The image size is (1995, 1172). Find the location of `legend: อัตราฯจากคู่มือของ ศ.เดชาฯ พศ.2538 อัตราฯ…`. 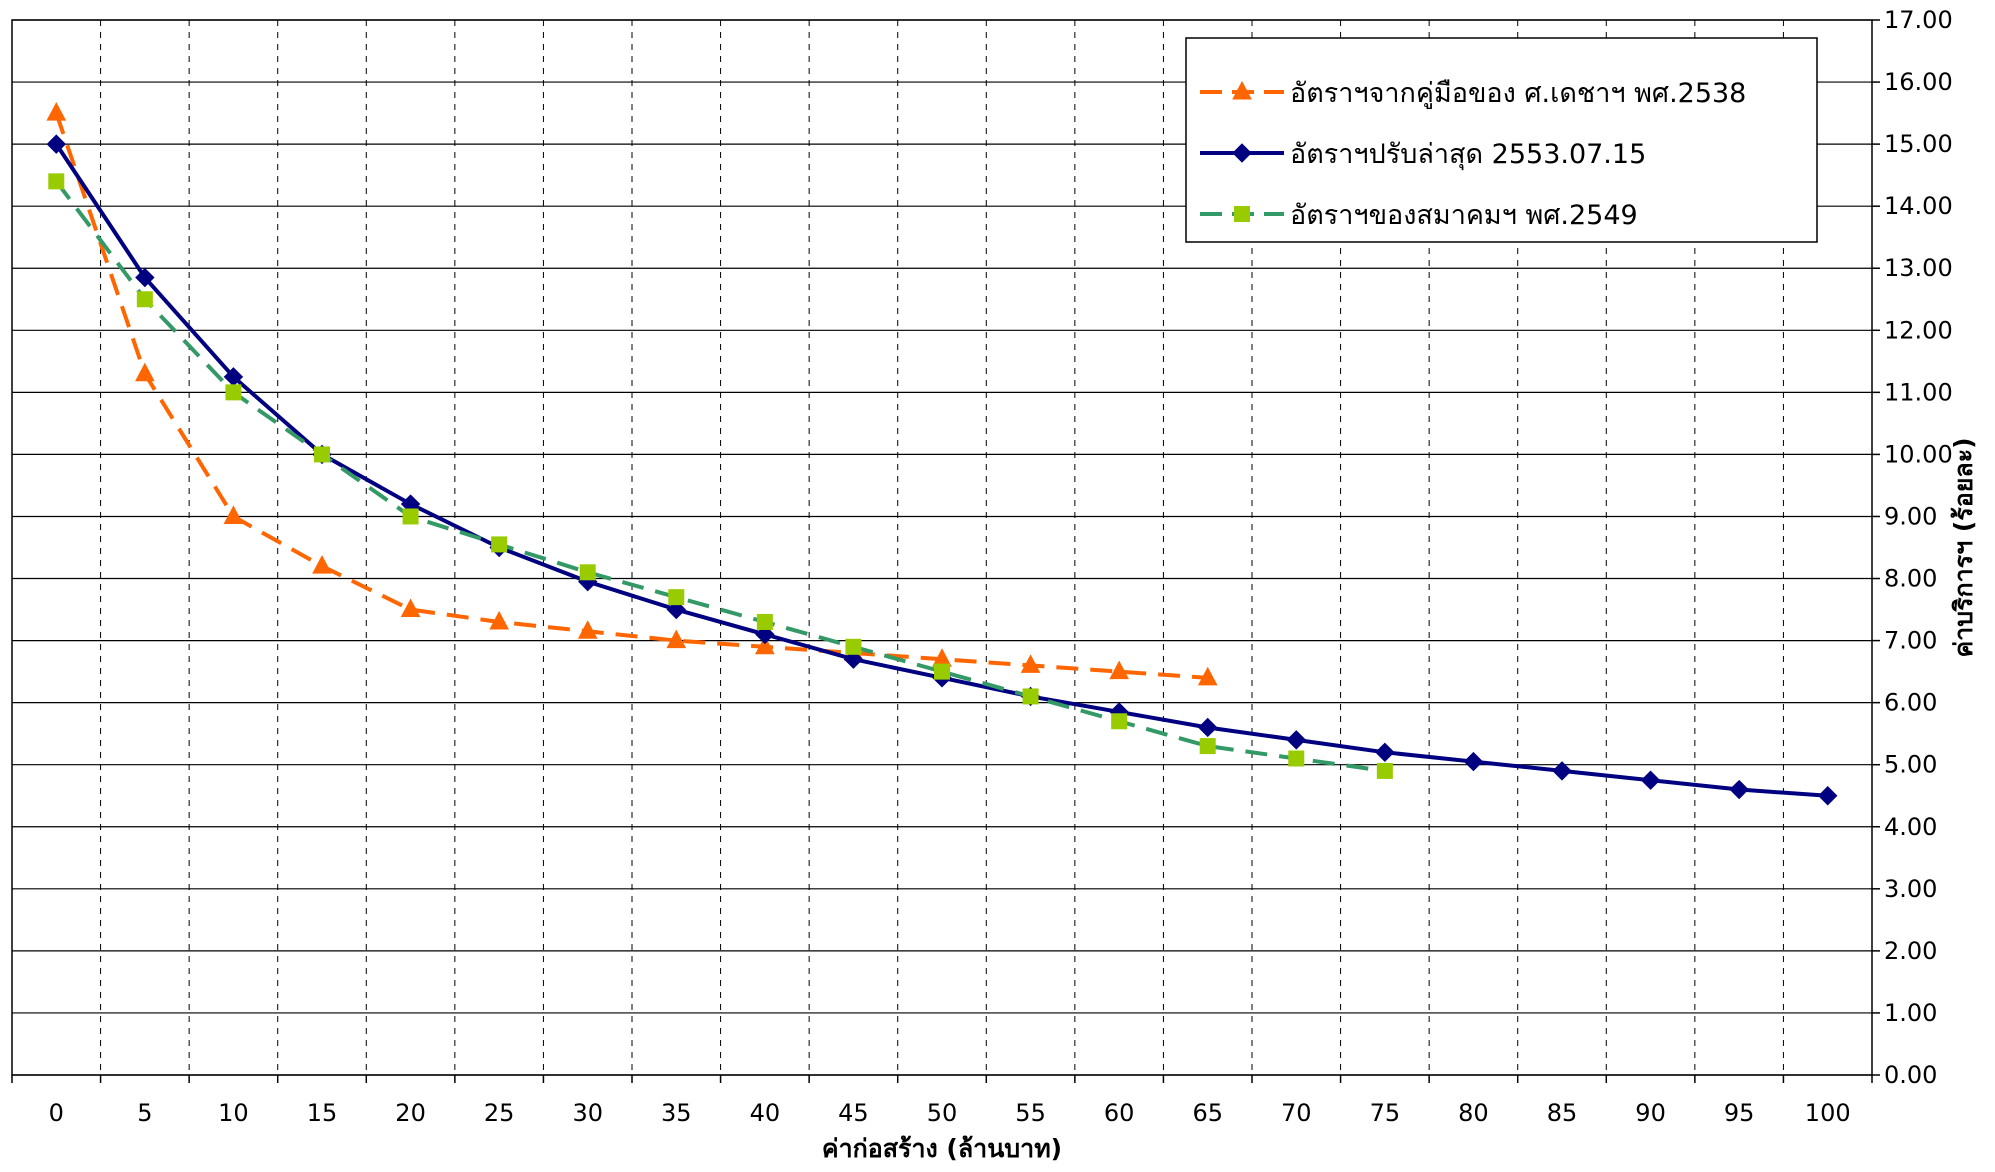

legend: อัตราฯจากคู่มือของ ศ.เดชาฯ พศ.2538 อัตราฯ… is located at coordinates (1501, 140).